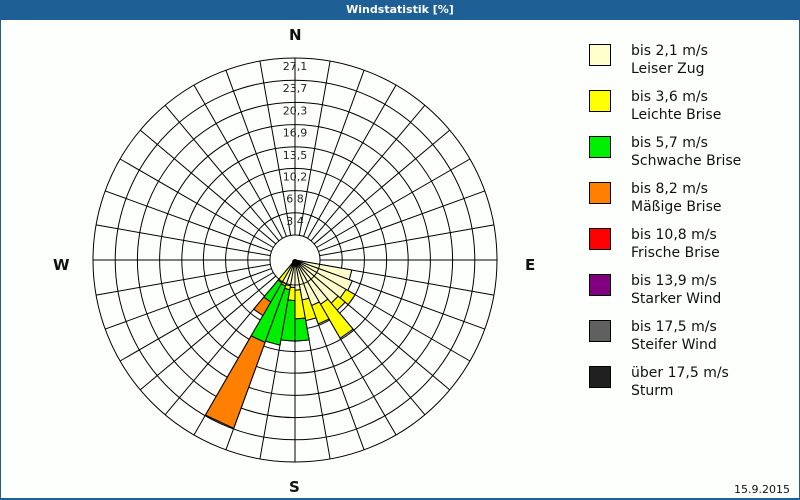 The image size is (800, 500). I want to click on compass-north-label: N, so click(295, 35).